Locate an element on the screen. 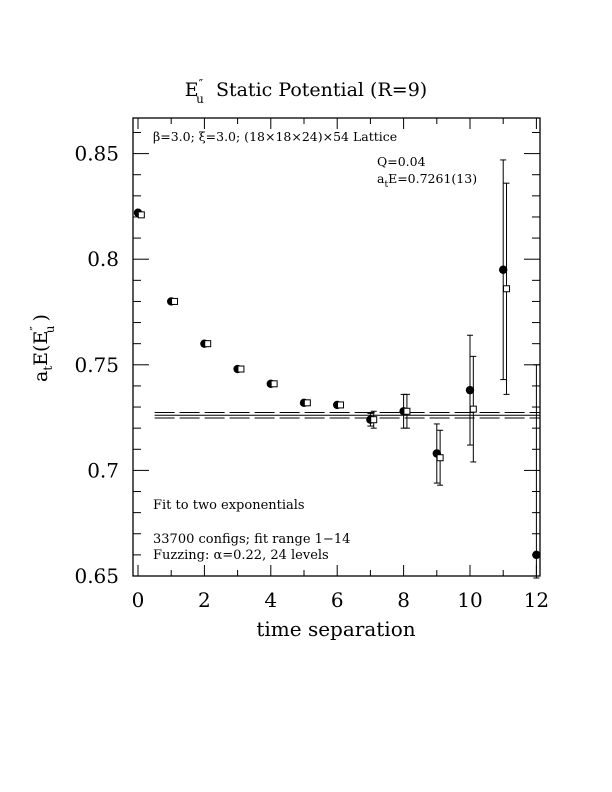 The height and width of the screenshot is (792, 612). x-tick-labels: 0 2 4 6 8 10 12 is located at coordinates (340, 600).